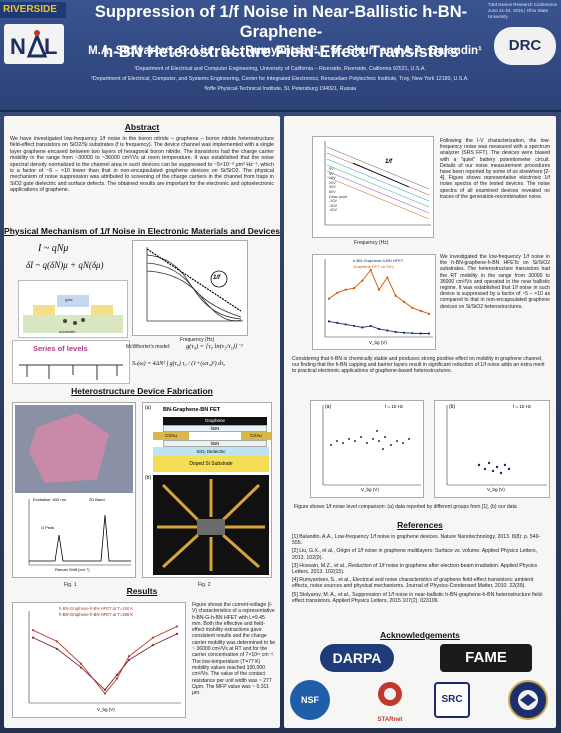  I want to click on stack-title: BN-Graphene-BN FET, so click(192, 410).